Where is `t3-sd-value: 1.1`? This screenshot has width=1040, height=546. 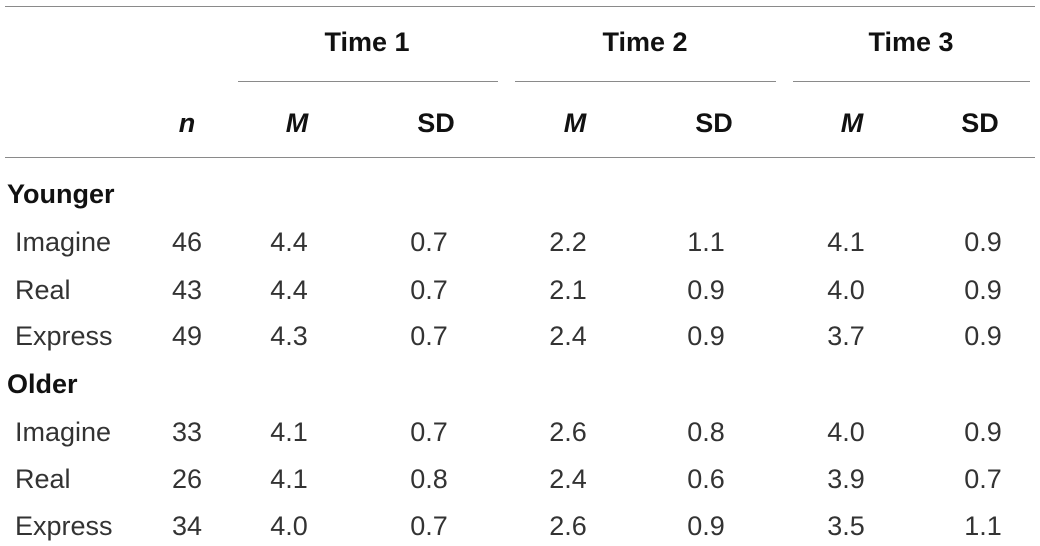 t3-sd-value: 1.1 is located at coordinates (983, 526).